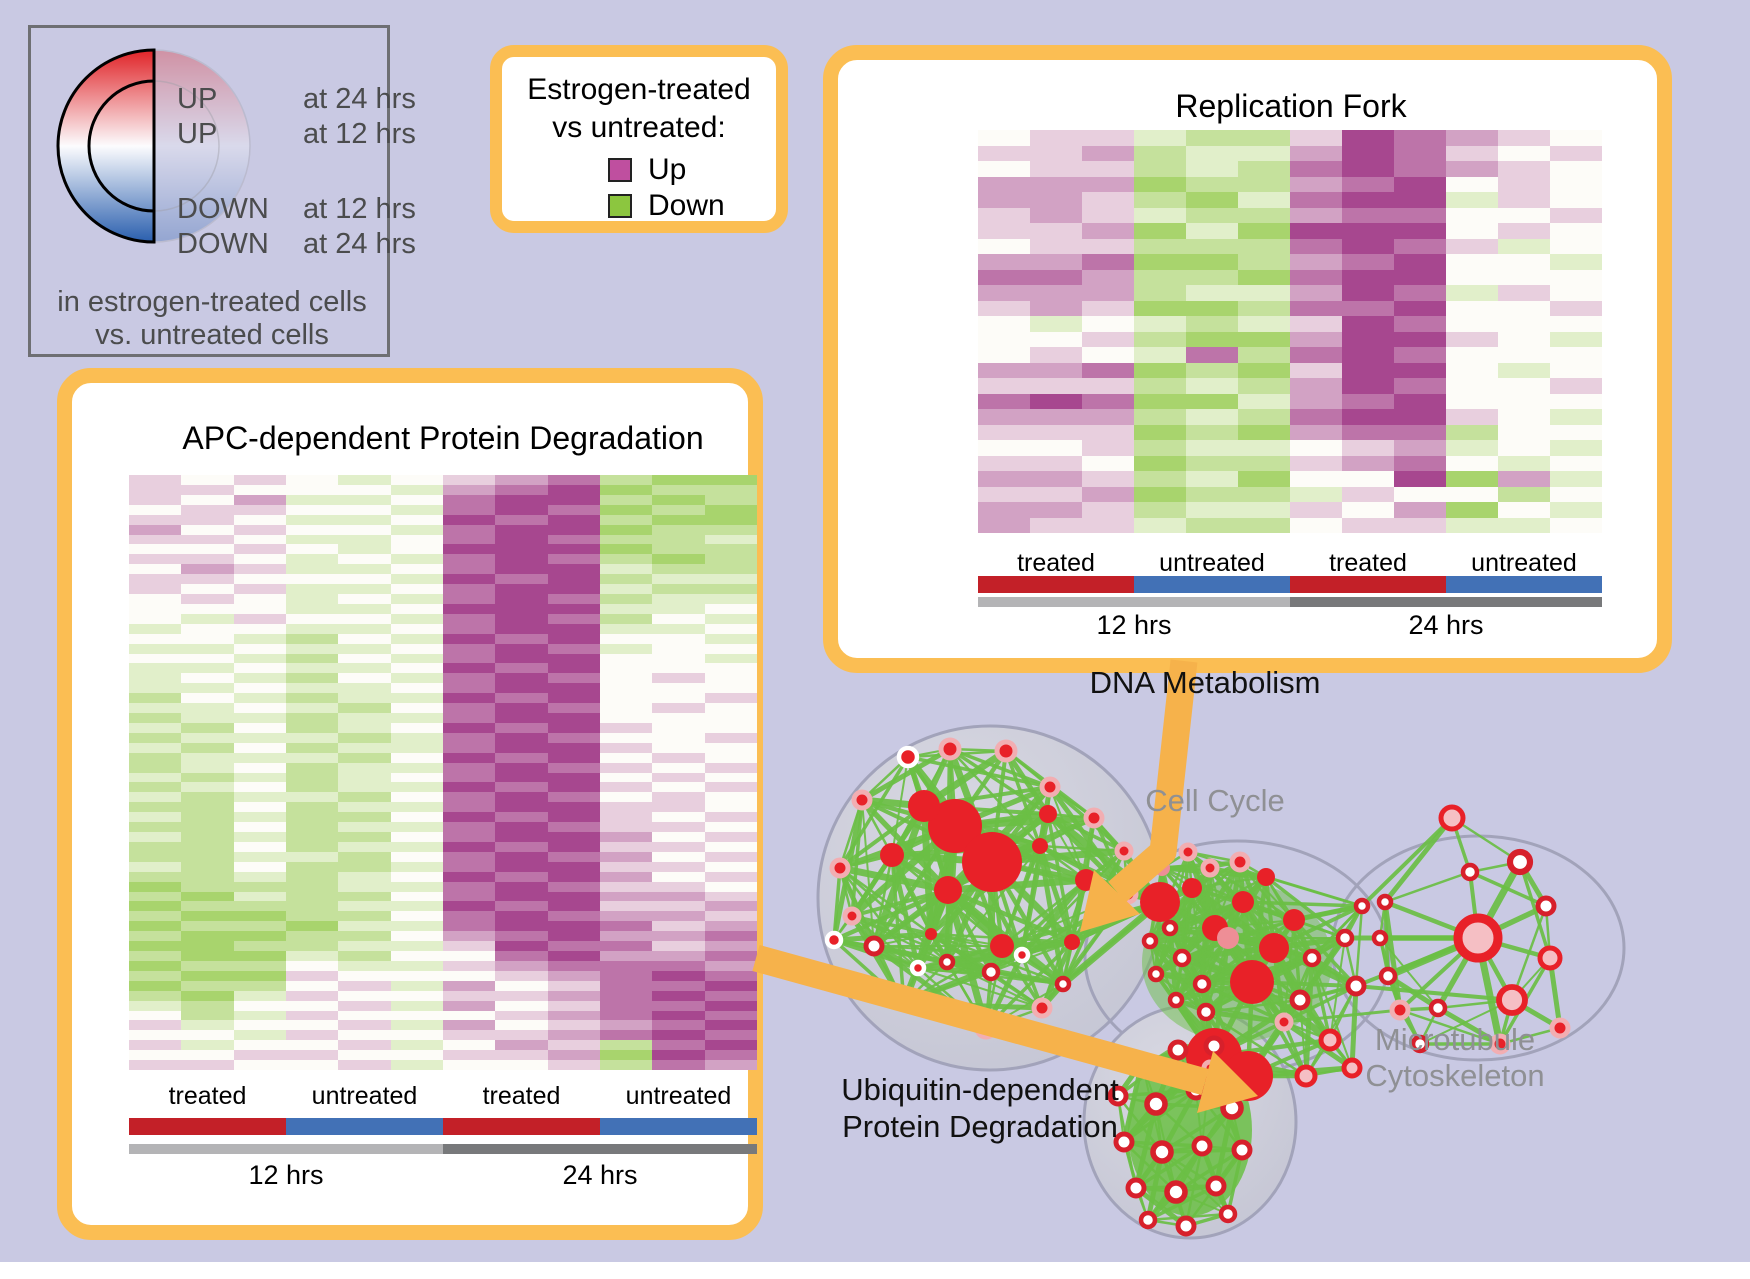  I want to click on time-bar-12hrs, so click(1134, 602).